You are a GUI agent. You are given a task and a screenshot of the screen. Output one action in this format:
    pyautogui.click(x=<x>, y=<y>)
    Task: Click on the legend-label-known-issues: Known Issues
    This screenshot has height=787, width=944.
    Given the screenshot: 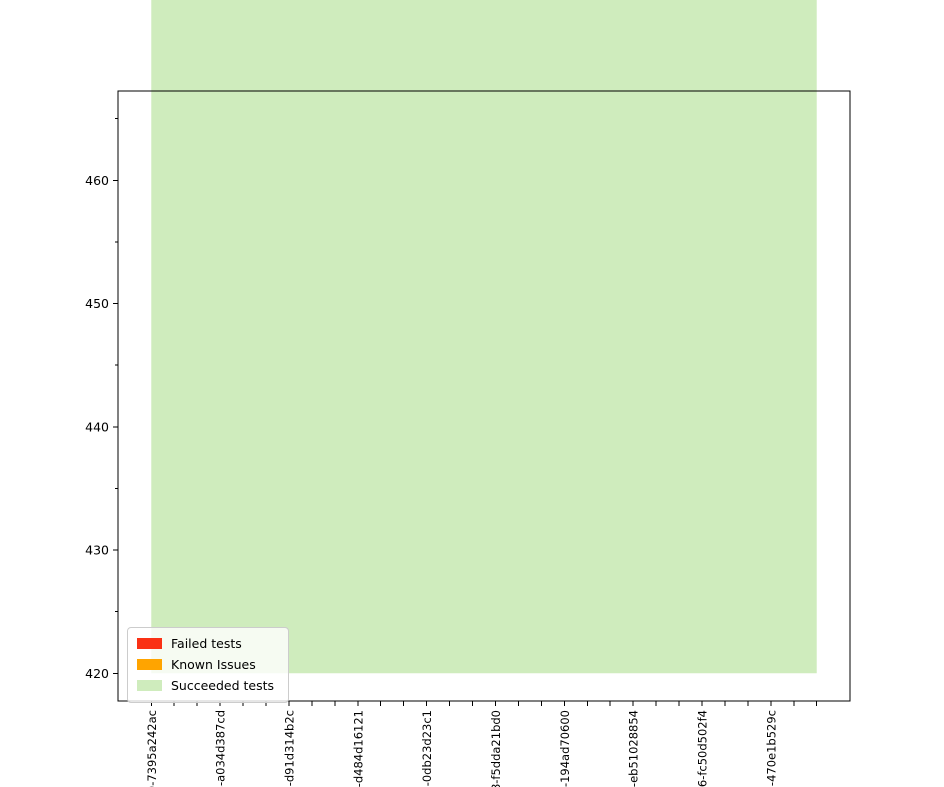 What is the action you would take?
    pyautogui.click(x=213, y=664)
    